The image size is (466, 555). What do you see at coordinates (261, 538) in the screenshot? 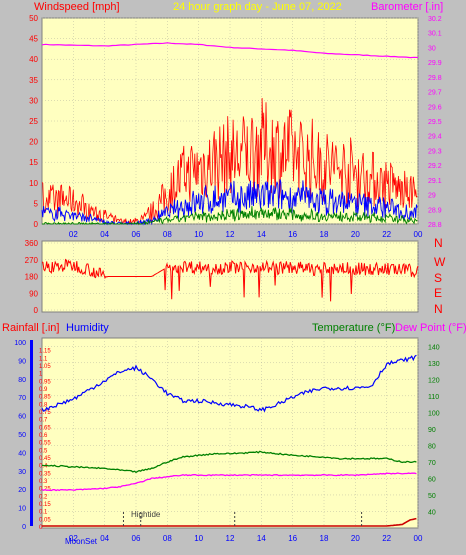
I see `temperature-time-tick-label: 14` at bounding box center [261, 538].